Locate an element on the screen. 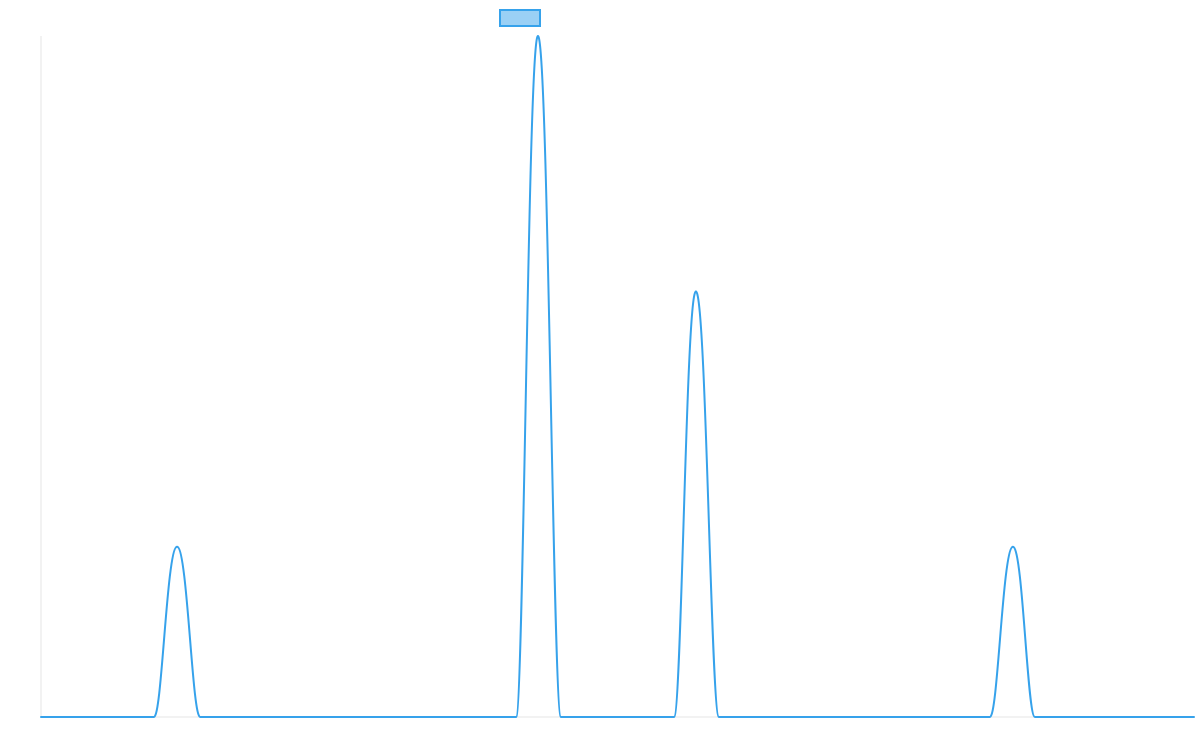 This screenshot has height=750, width=1200. legend is located at coordinates (520, 18).